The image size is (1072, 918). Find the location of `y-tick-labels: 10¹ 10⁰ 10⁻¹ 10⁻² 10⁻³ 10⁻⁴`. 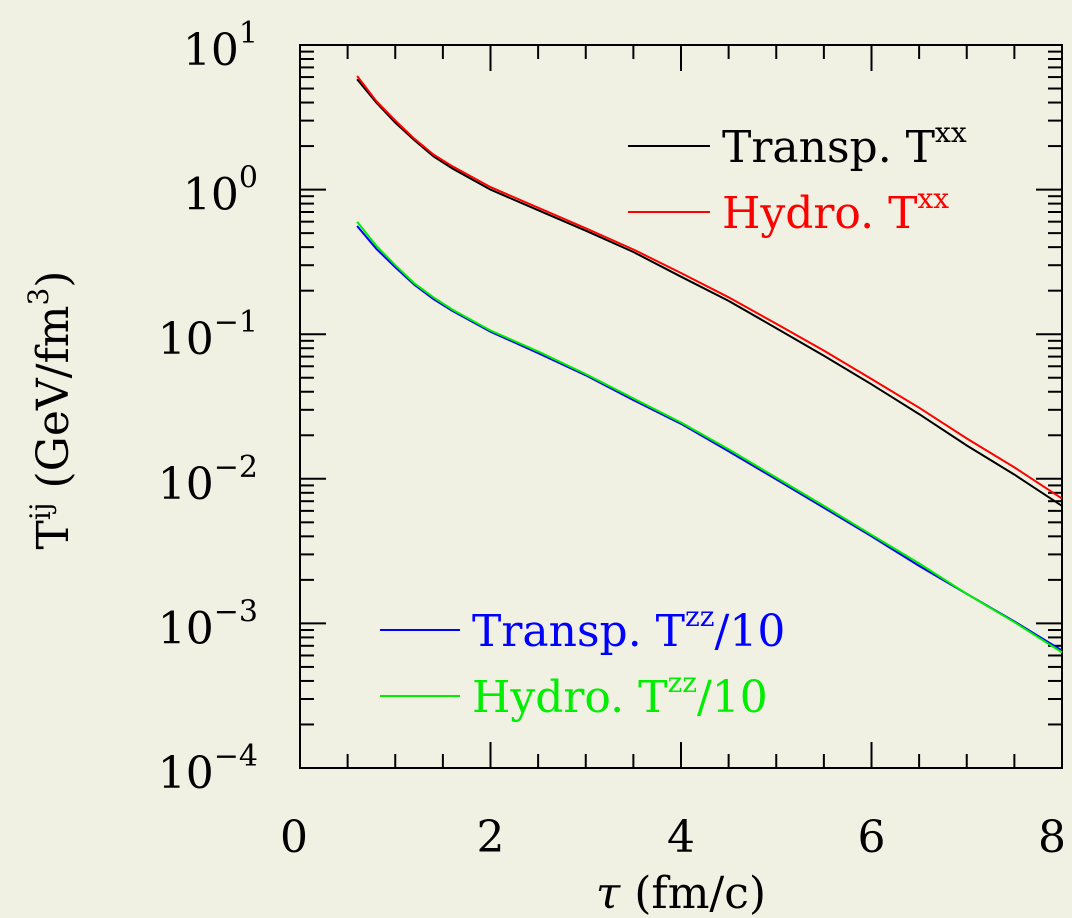

y-tick-labels: 10¹ 10⁰ 10⁻¹ 10⁻² 10⁻³ 10⁻⁴ is located at coordinates (208, 407).